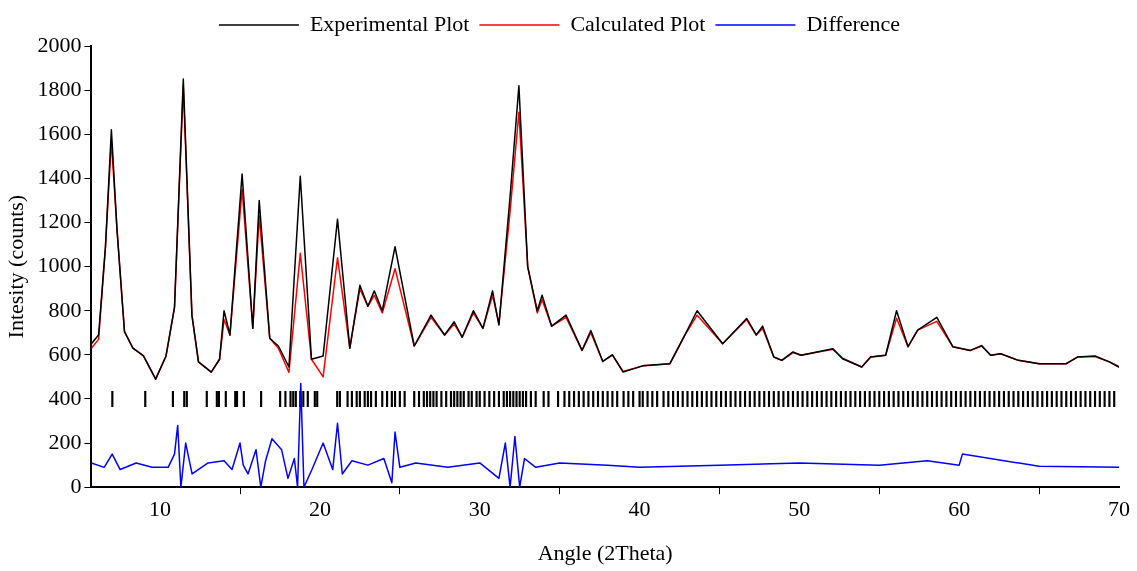 The width and height of the screenshot is (1137, 571). Describe the element at coordinates (1119, 509) in the screenshot. I see `x-tick-label: 70` at that location.